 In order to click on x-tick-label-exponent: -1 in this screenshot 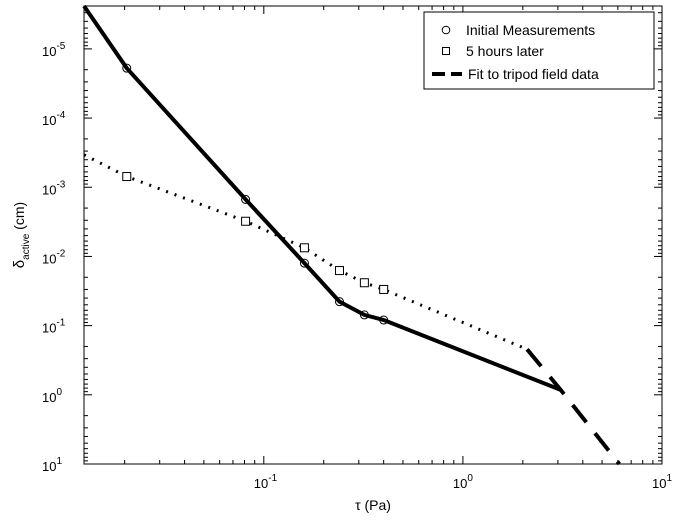, I will do `click(272, 478)`.